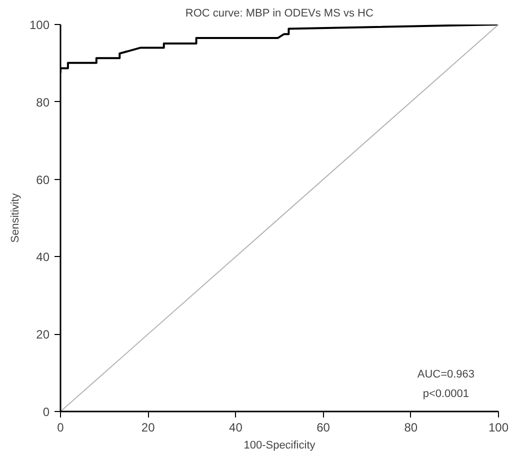 This screenshot has height=454, width=523. Describe the element at coordinates (446, 394) in the screenshot. I see `annotation: p<0.0001` at that location.